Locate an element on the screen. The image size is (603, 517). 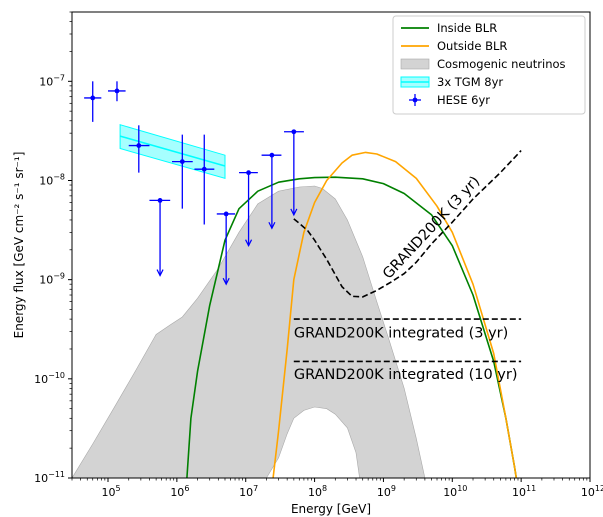
legend-box is located at coordinates (489, 65).